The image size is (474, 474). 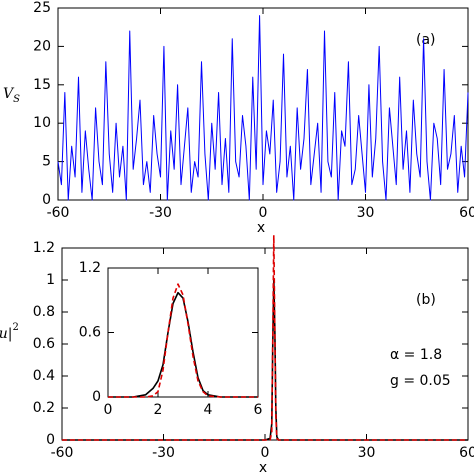 I want to click on annotation: α = 1.8, so click(x=416, y=355).